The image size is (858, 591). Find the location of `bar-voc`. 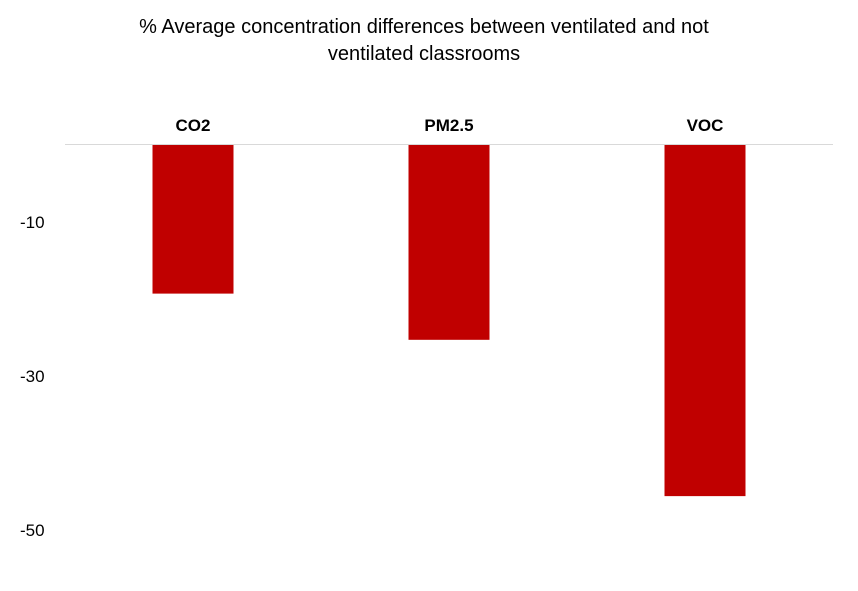

bar-voc is located at coordinates (705, 321).